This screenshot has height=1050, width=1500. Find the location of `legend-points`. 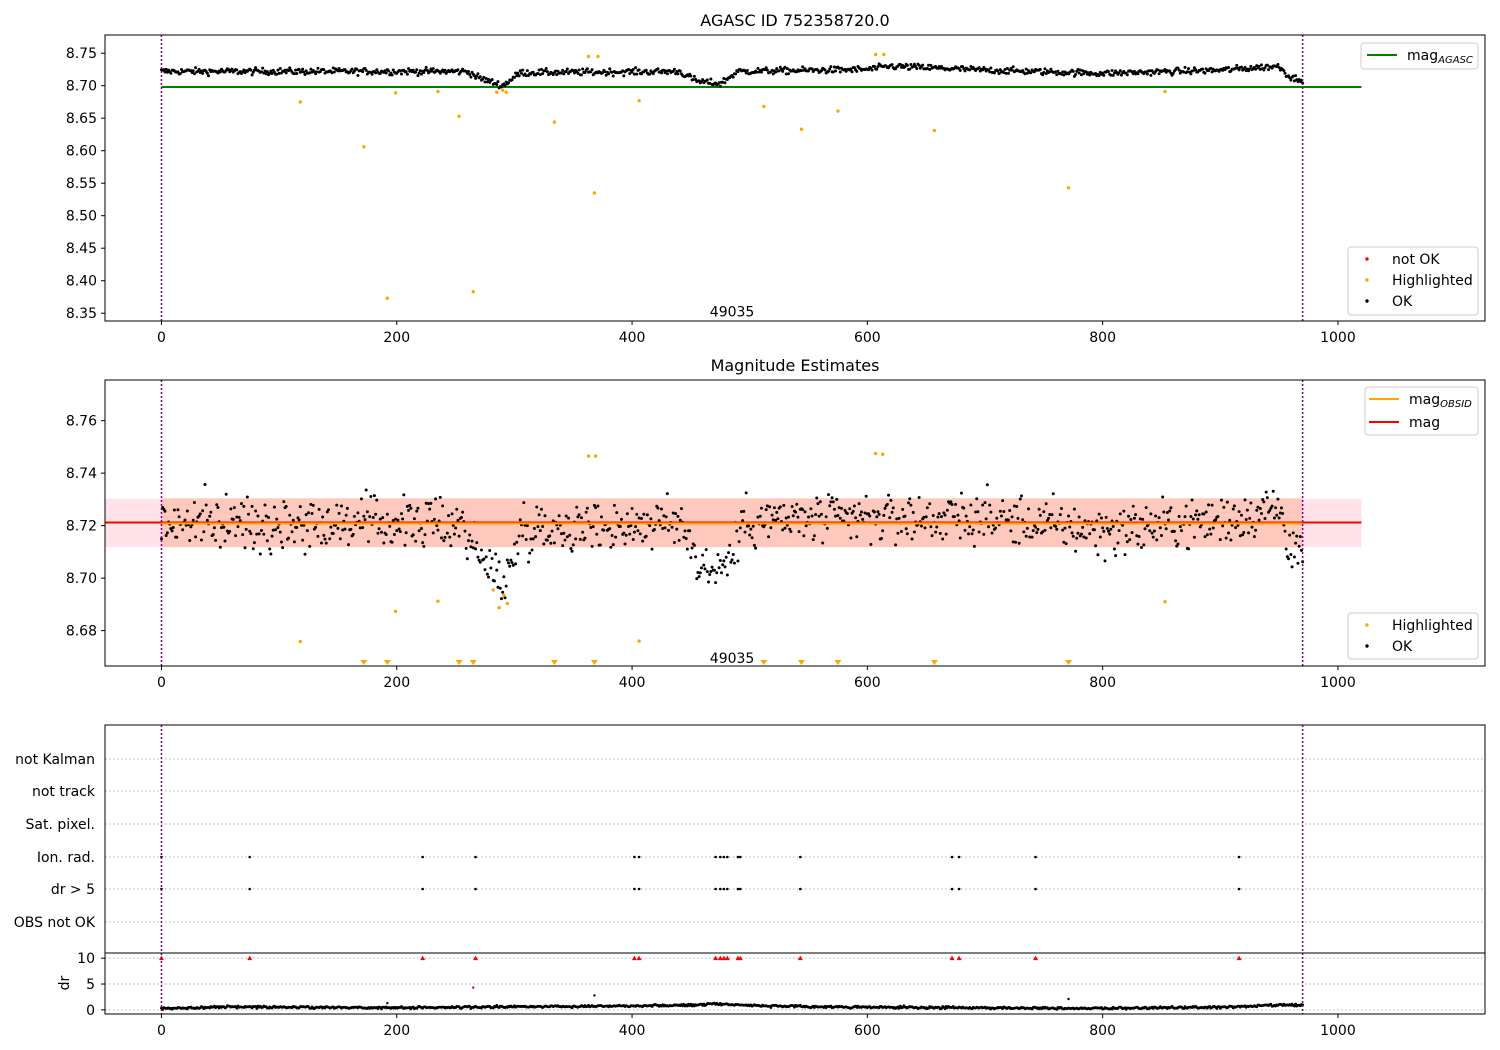

legend-points is located at coordinates (1413, 636).